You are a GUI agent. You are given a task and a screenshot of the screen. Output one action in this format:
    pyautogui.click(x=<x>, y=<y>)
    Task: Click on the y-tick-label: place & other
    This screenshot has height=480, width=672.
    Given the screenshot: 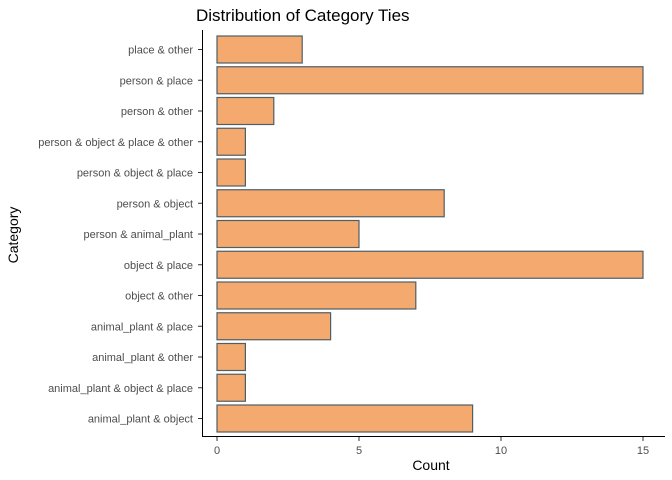 What is the action you would take?
    pyautogui.click(x=160, y=51)
    